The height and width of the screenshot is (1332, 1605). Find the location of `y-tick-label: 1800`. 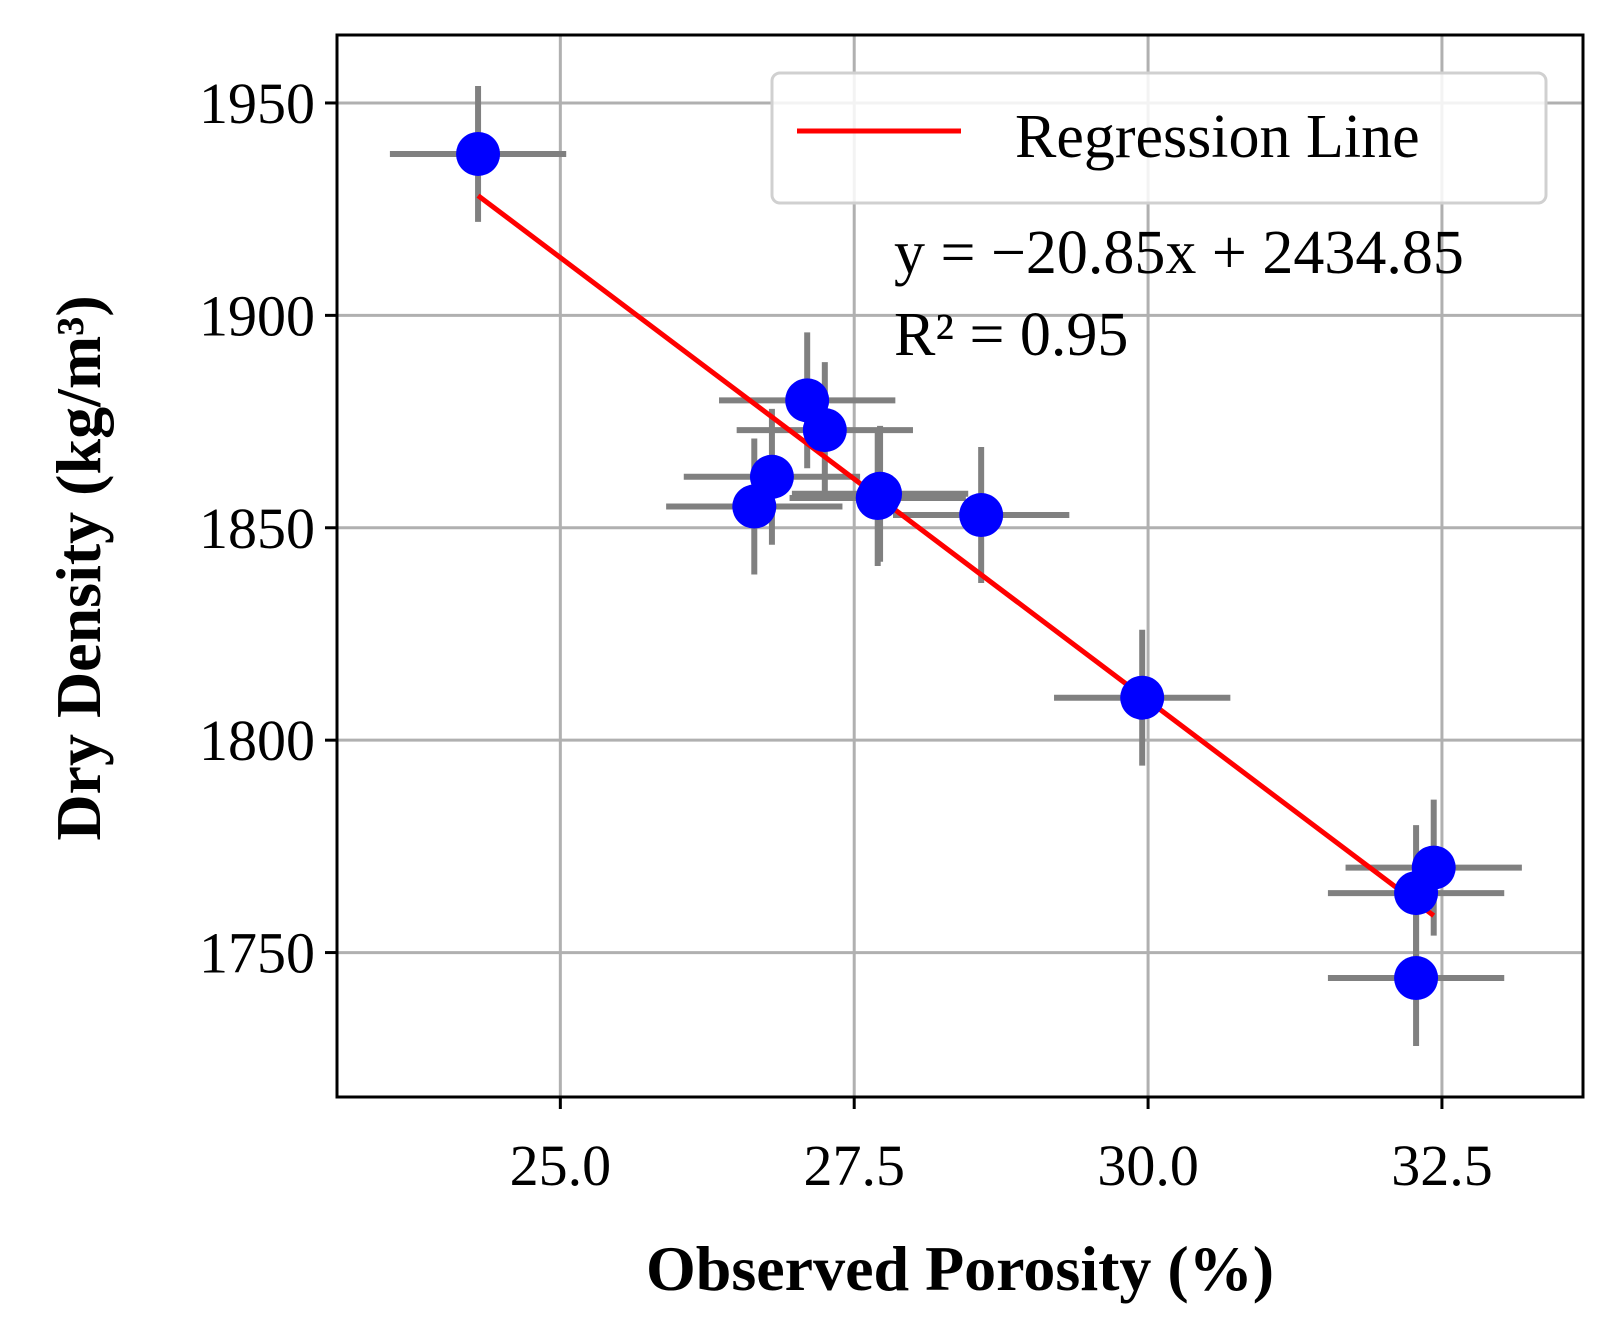

y-tick-label: 1800 is located at coordinates (257, 740).